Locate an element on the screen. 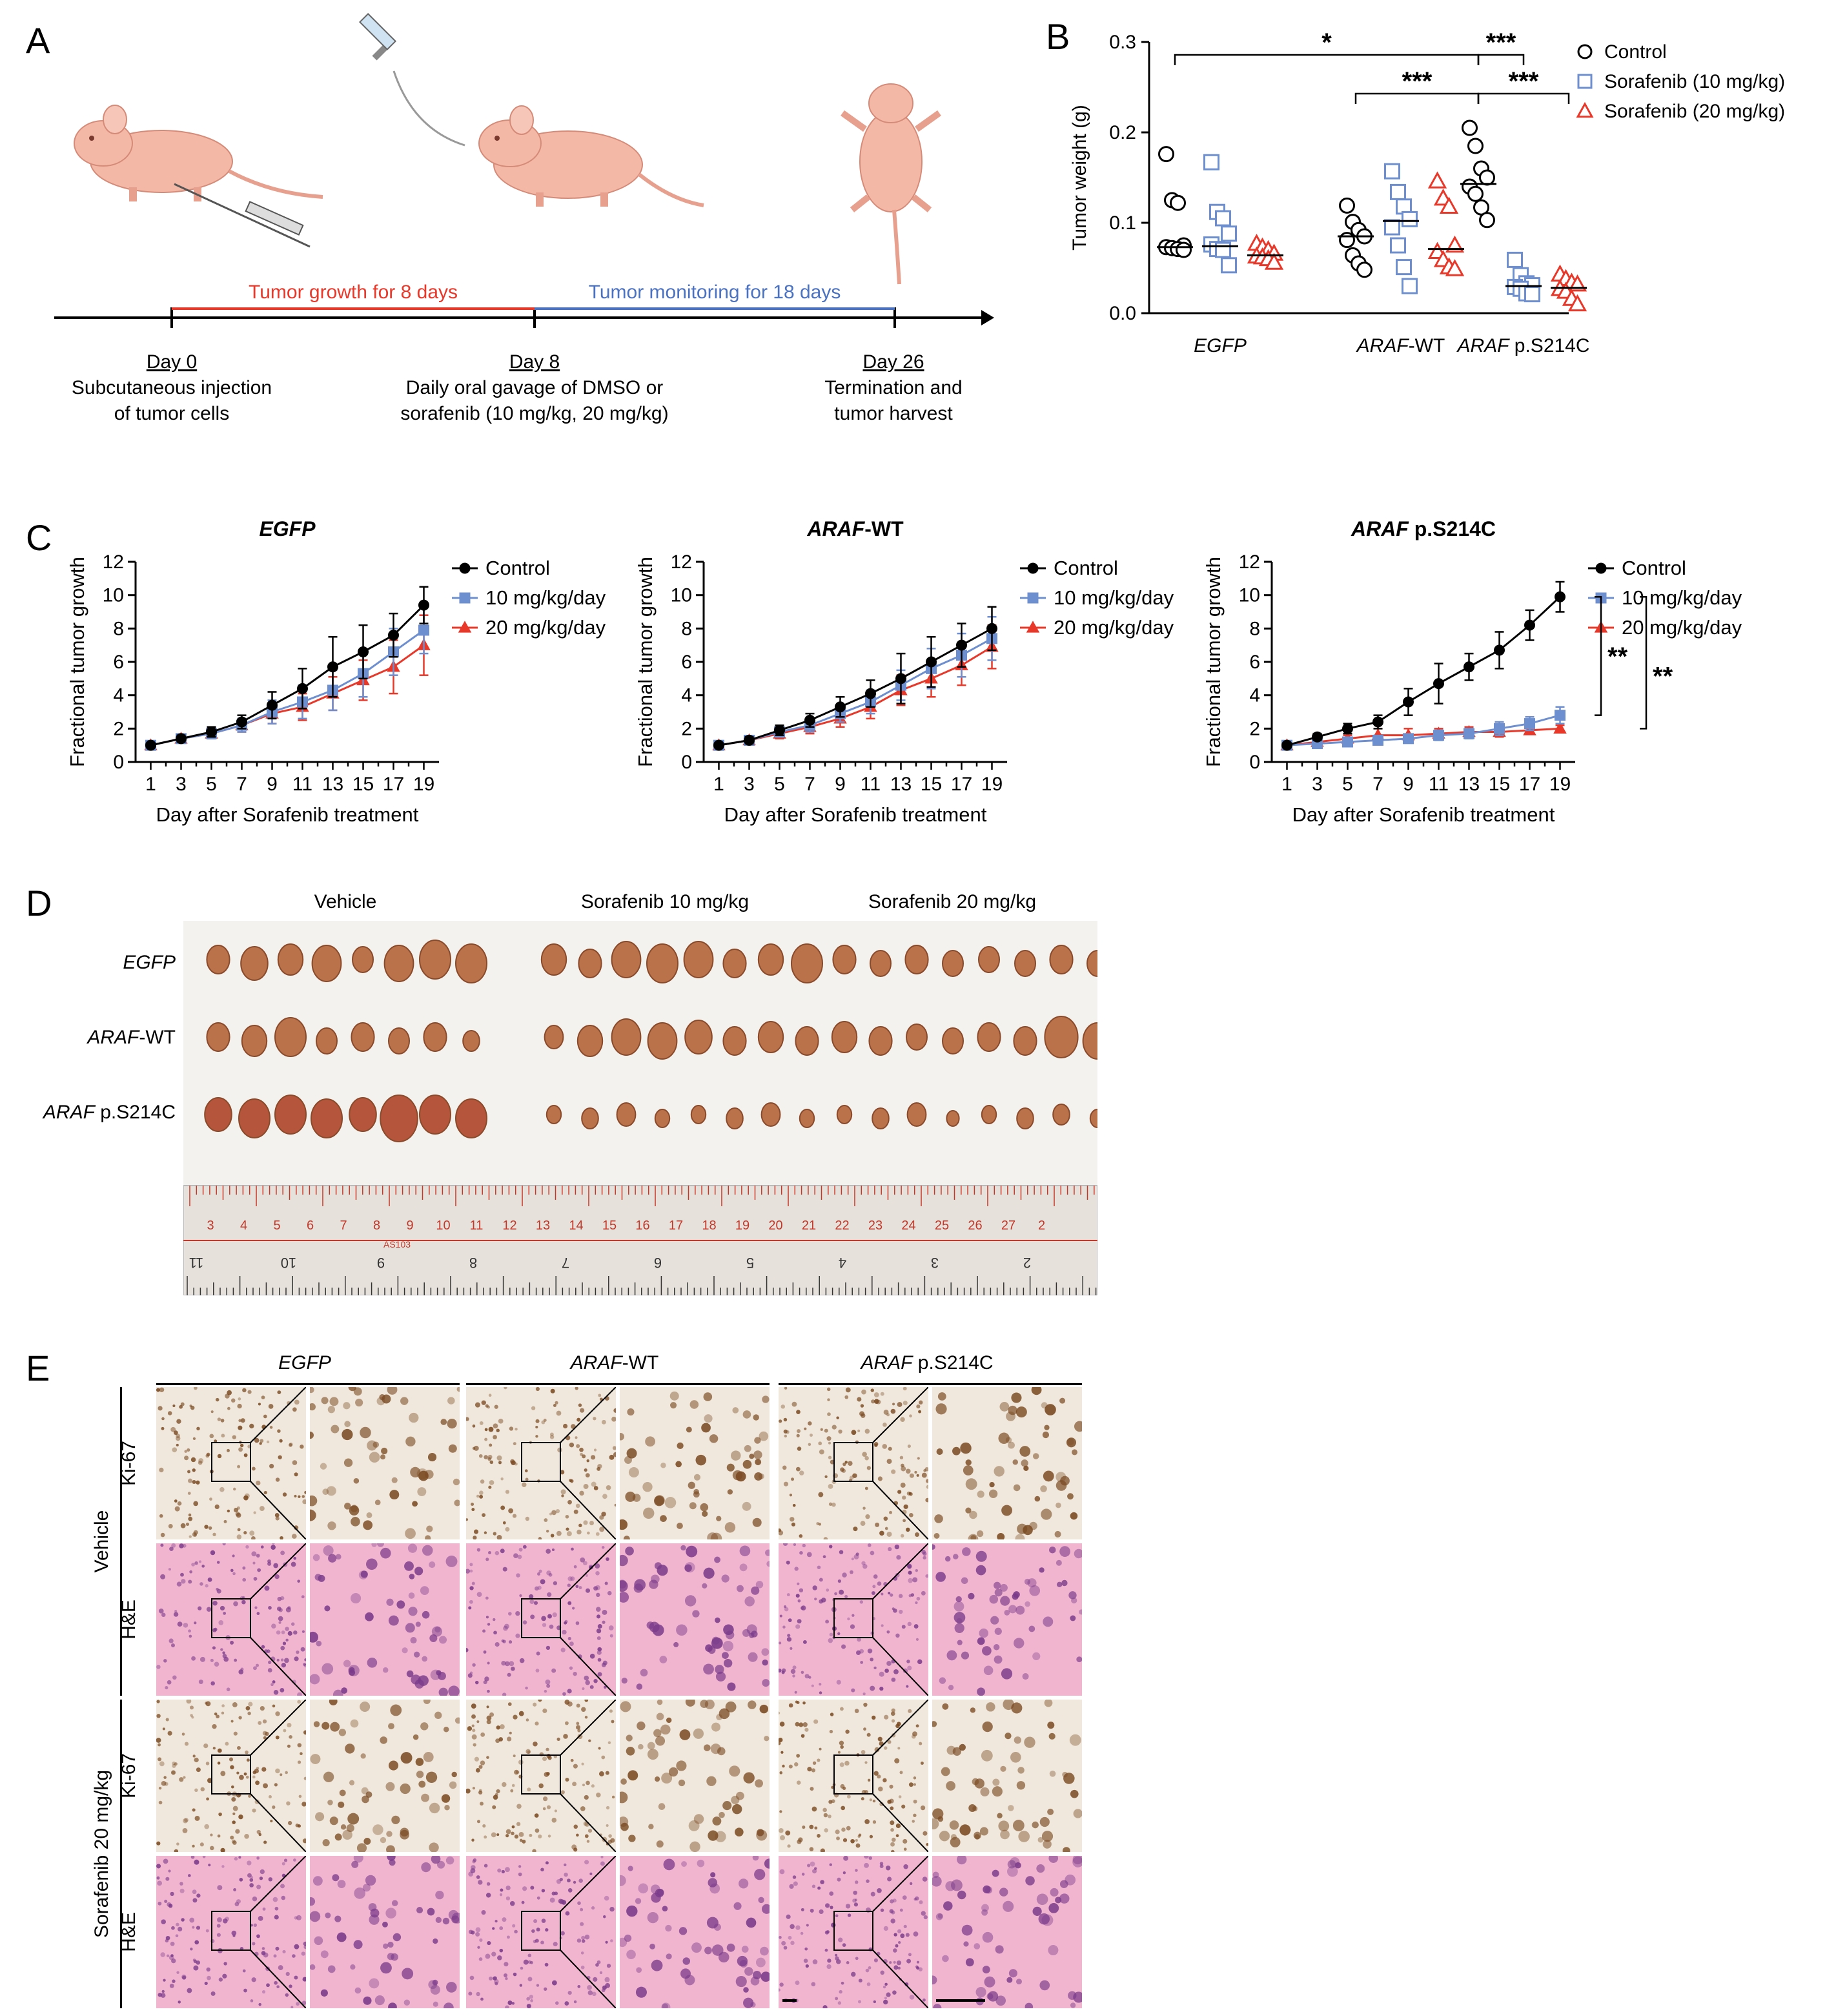  photo-row-egfp: EGFP is located at coordinates (149, 962).